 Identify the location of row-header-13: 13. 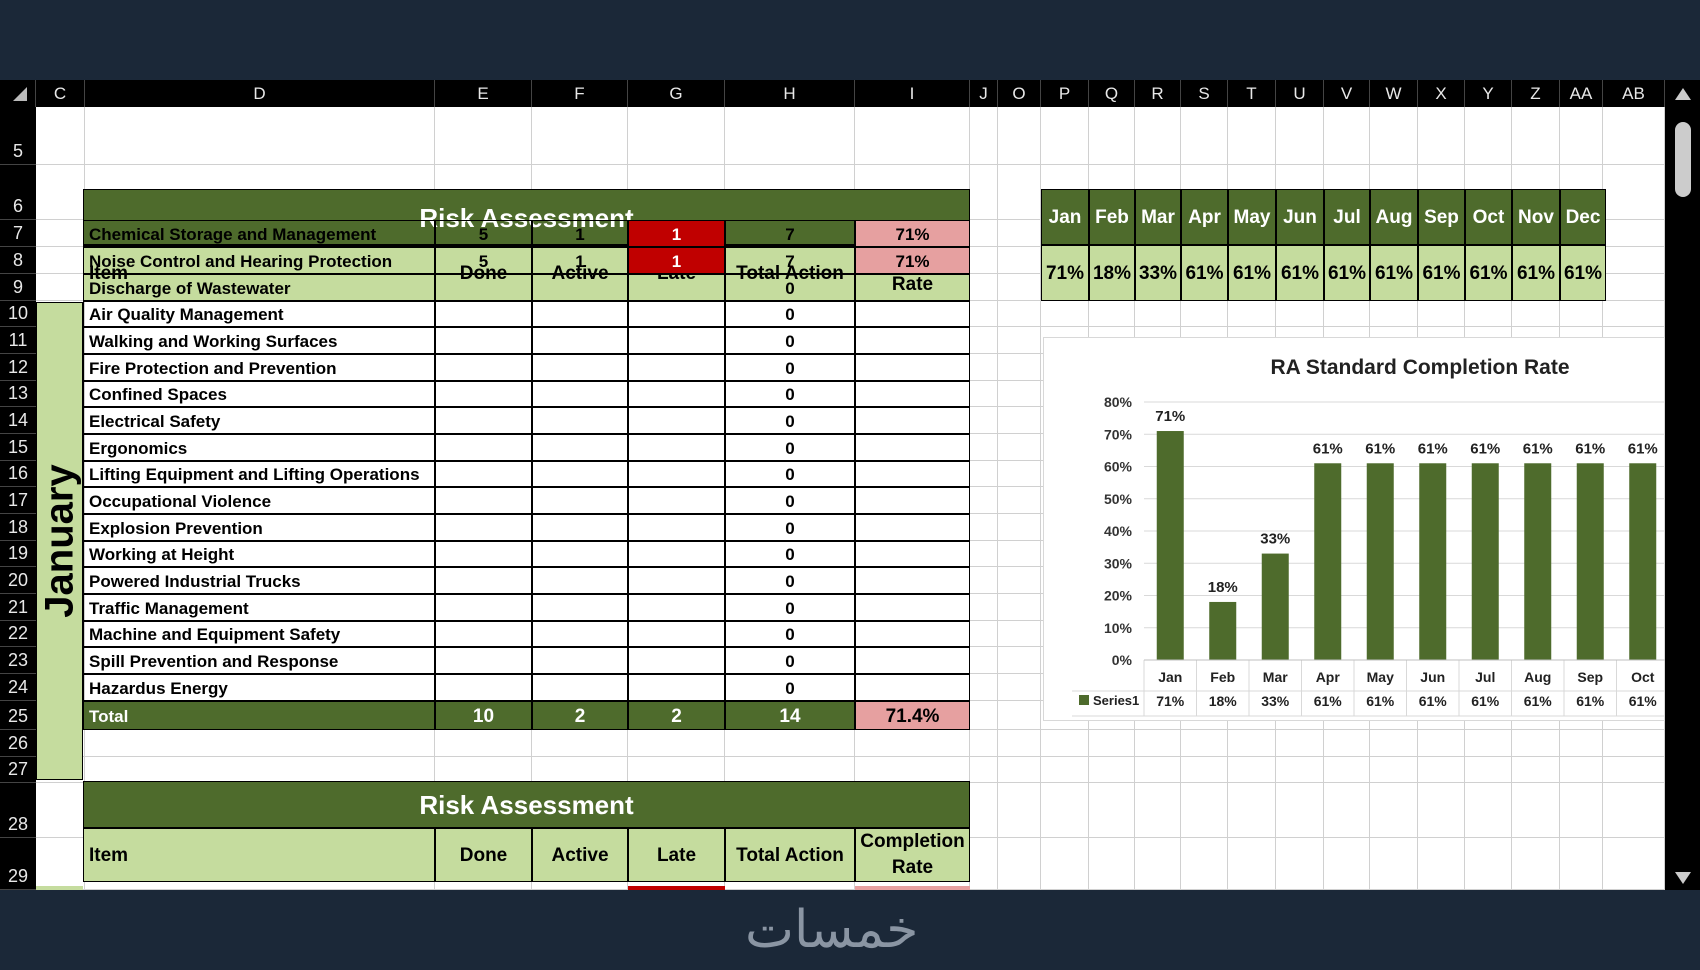
(18, 394).